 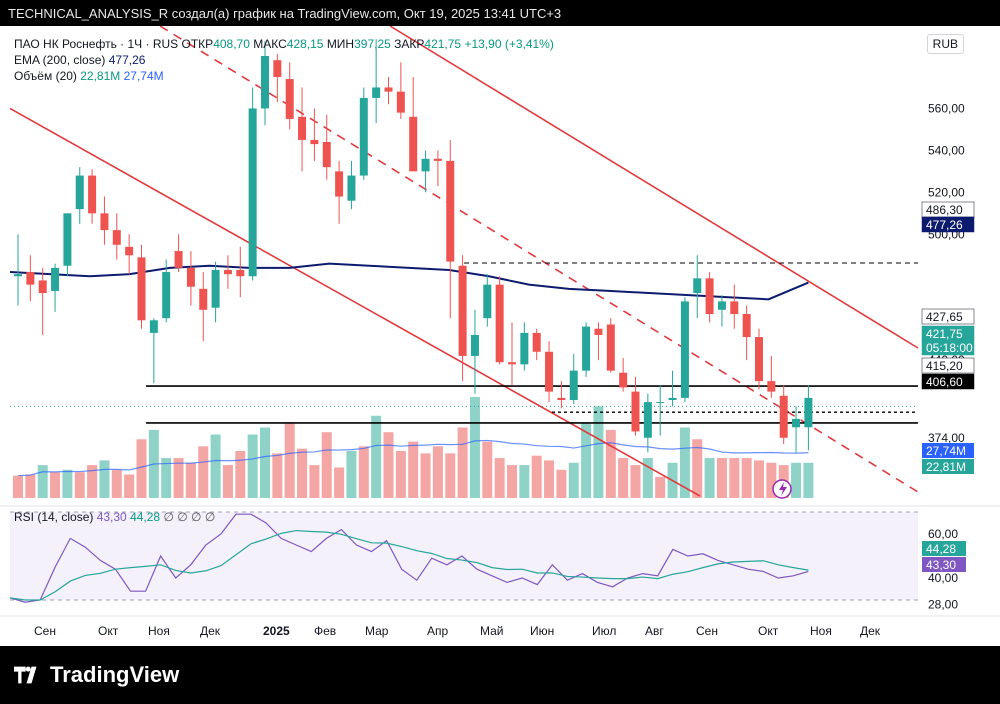 What do you see at coordinates (96, 44) in the screenshot?
I see `symbol-label: ПАО НК Роснефть · 1Ч · RUS` at bounding box center [96, 44].